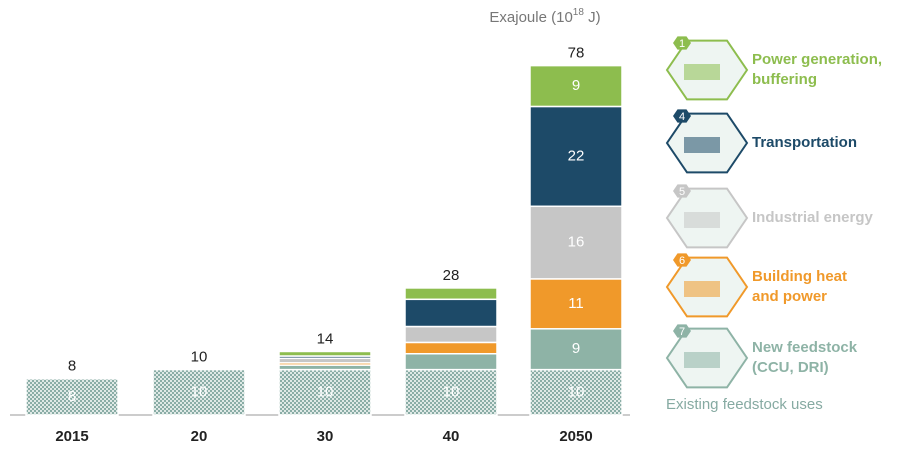  What do you see at coordinates (813, 217) in the screenshot?
I see `legend-label: Industrial energy` at bounding box center [813, 217].